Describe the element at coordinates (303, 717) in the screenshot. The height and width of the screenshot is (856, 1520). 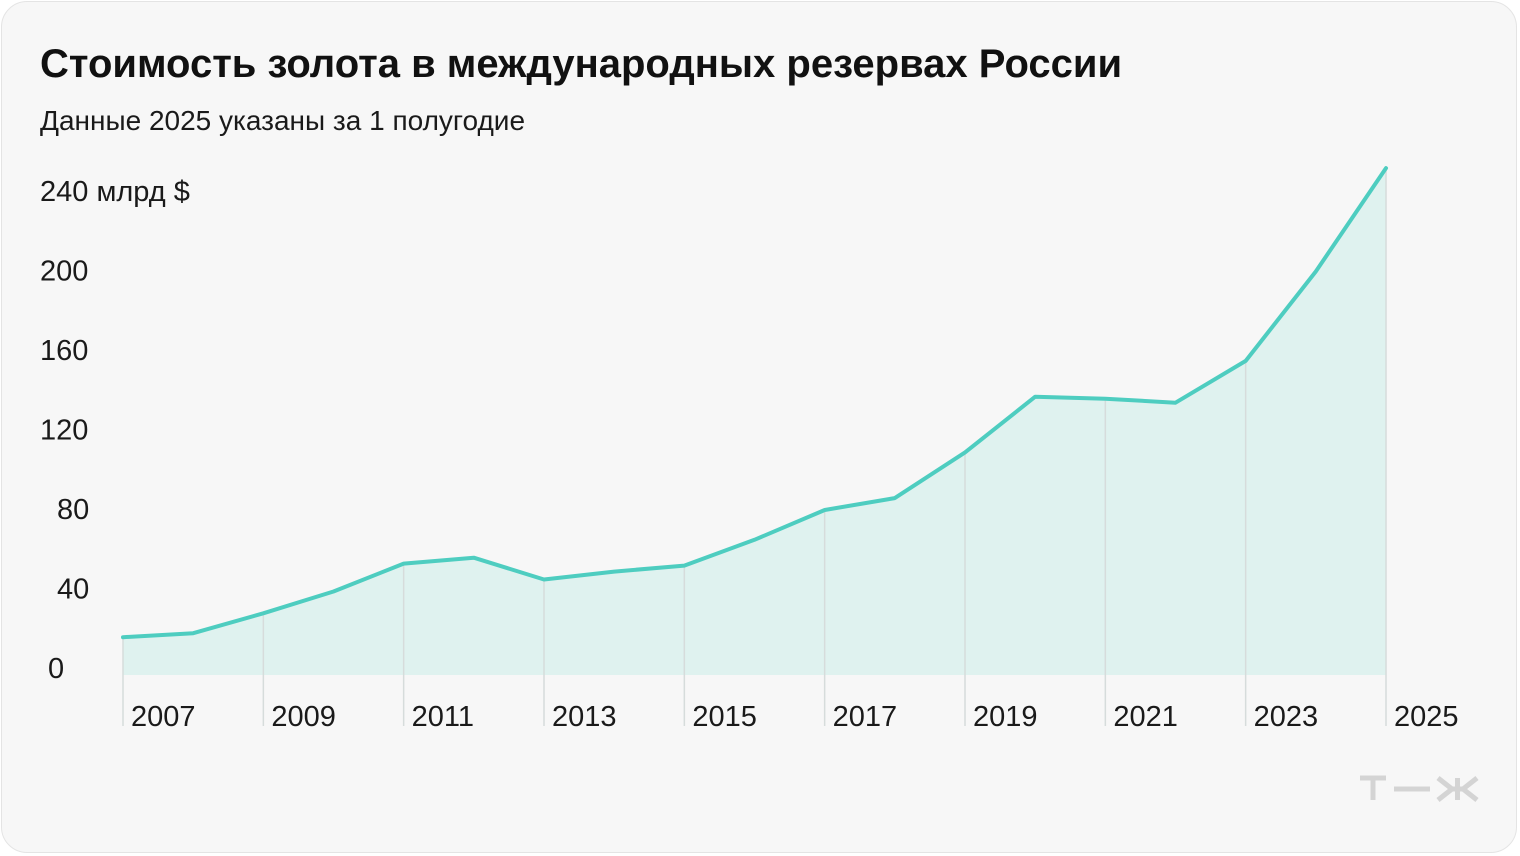
I see `x-tick-label-2009: 2009` at that location.